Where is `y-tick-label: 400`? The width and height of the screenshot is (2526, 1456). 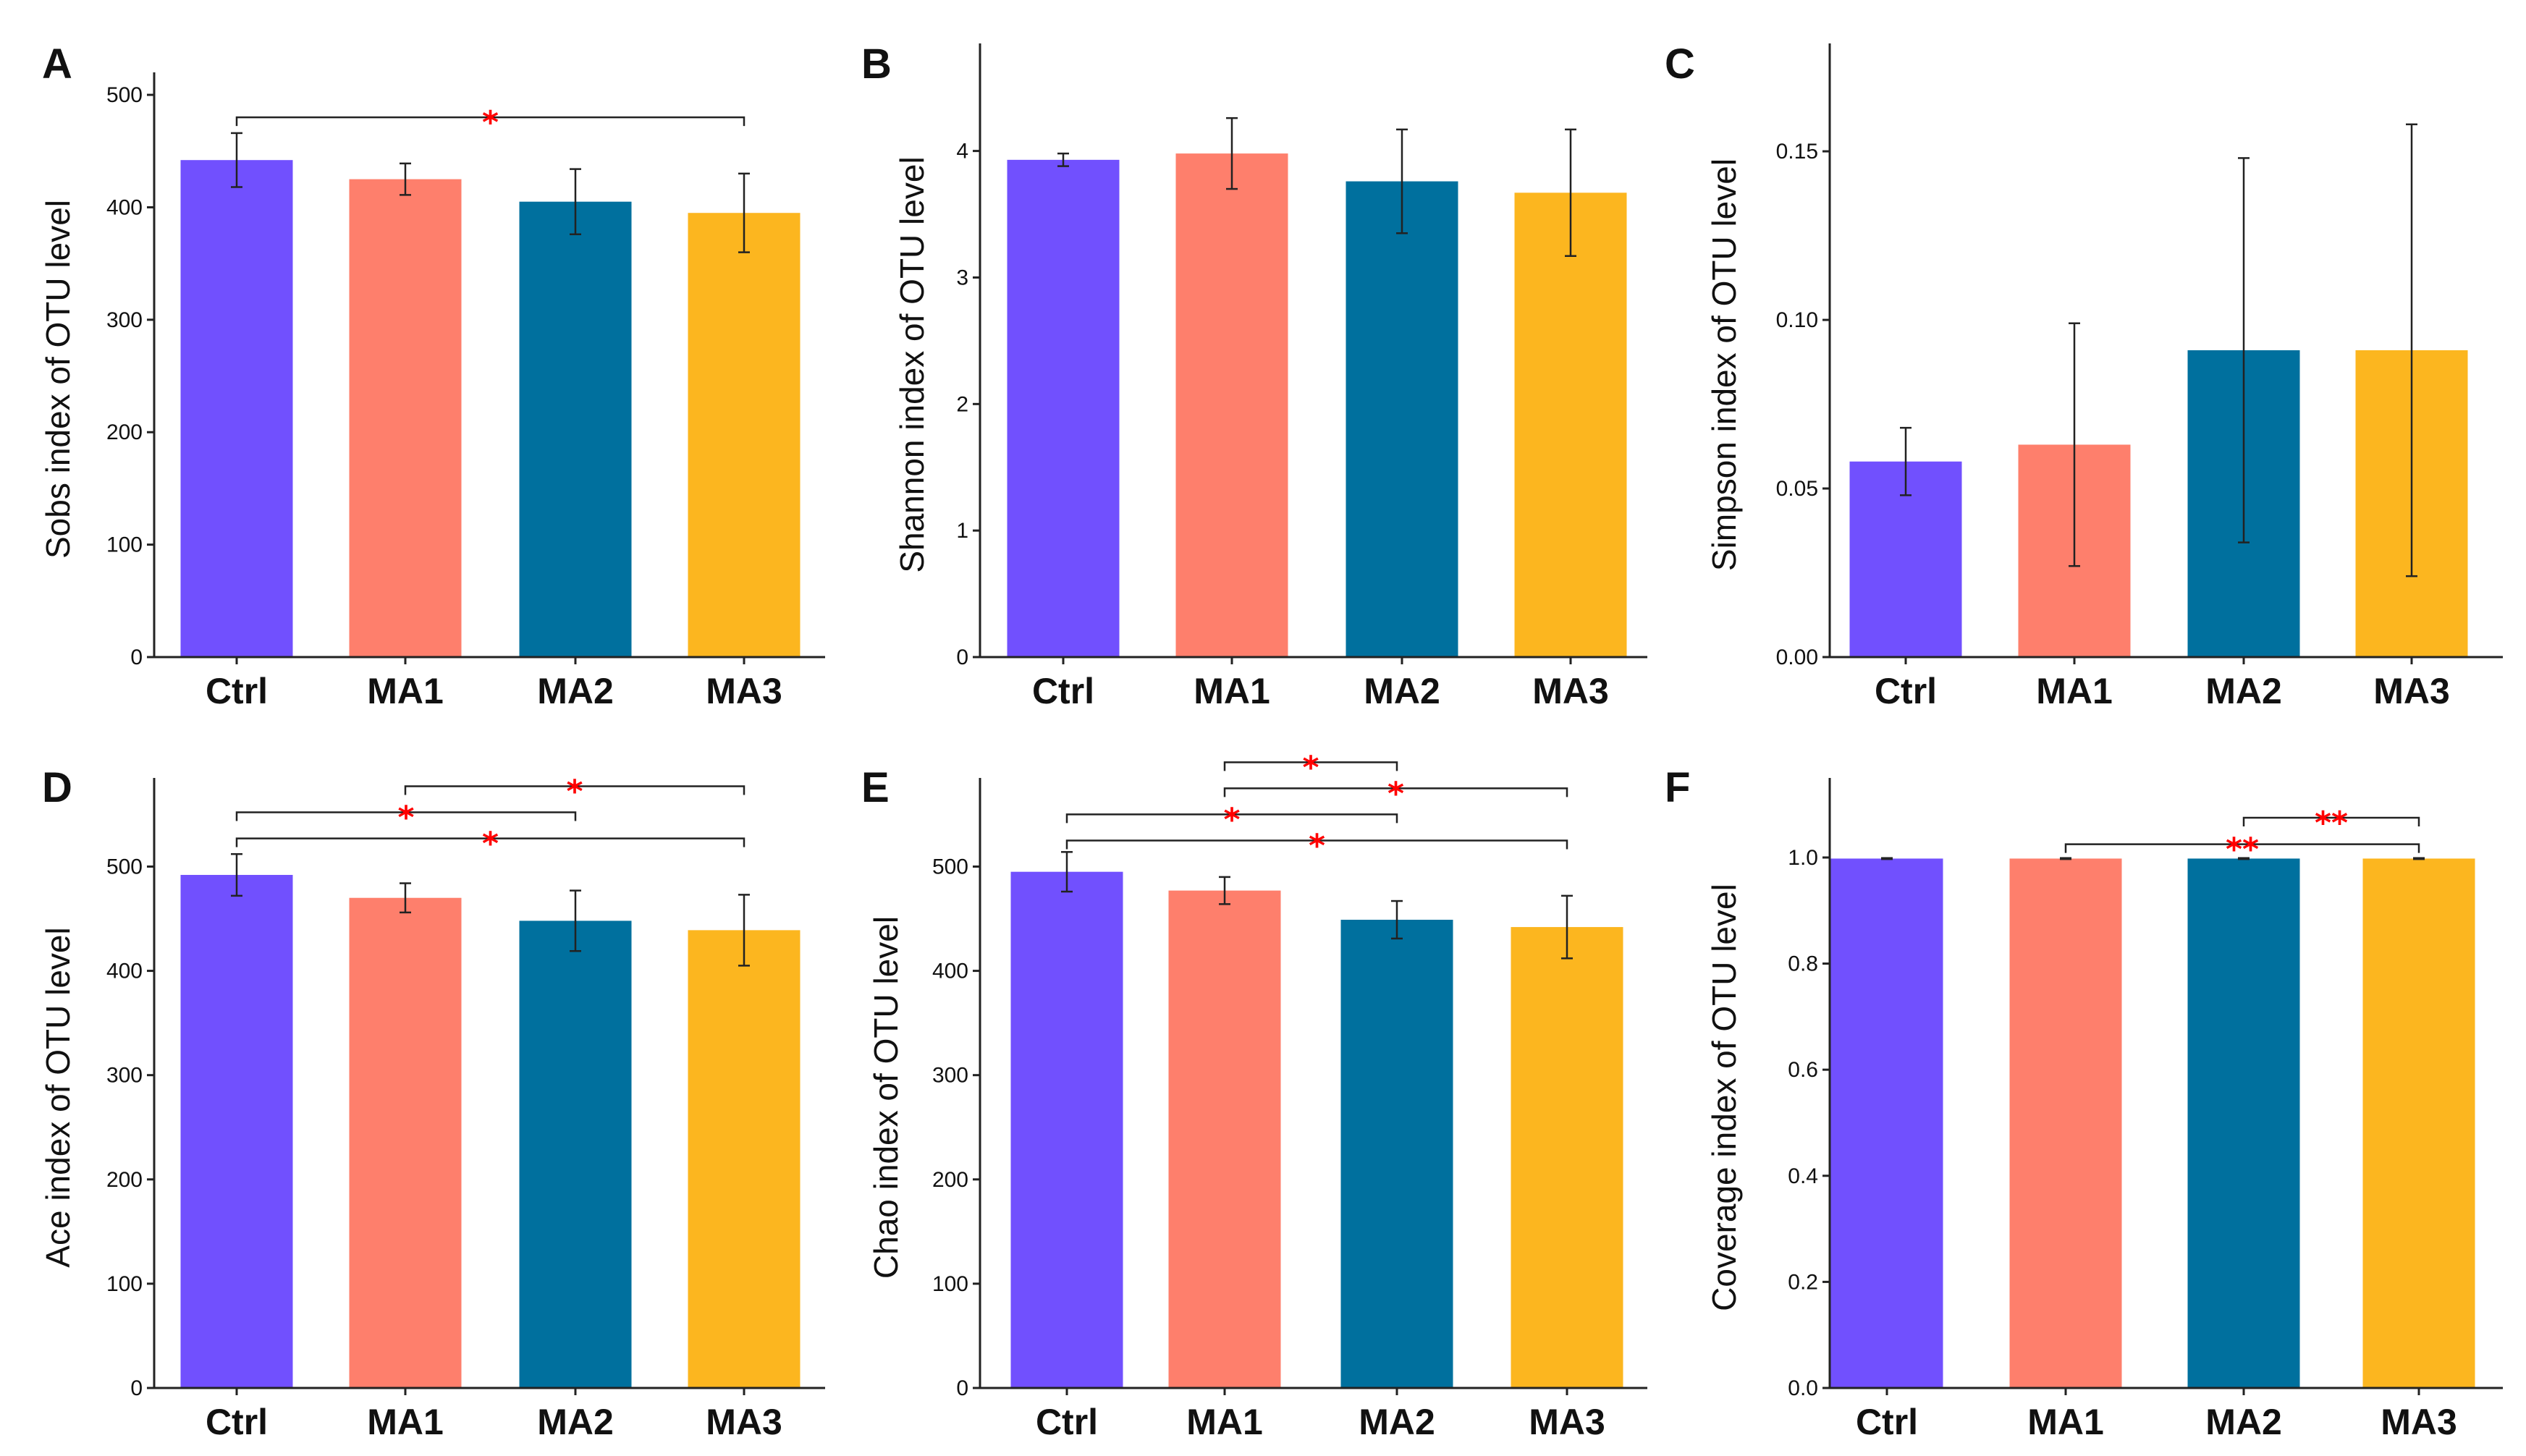
y-tick-label: 400 is located at coordinates (950, 971).